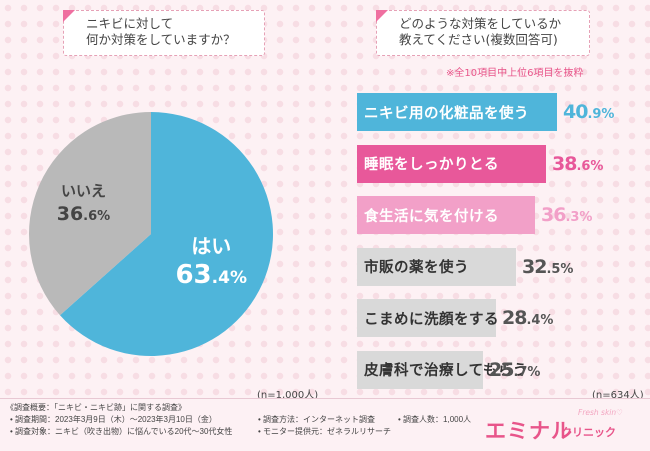 The height and width of the screenshot is (451, 650). Describe the element at coordinates (446, 113) in the screenshot. I see `bar-label-0: ニキビ用の化粧品を使う` at that location.